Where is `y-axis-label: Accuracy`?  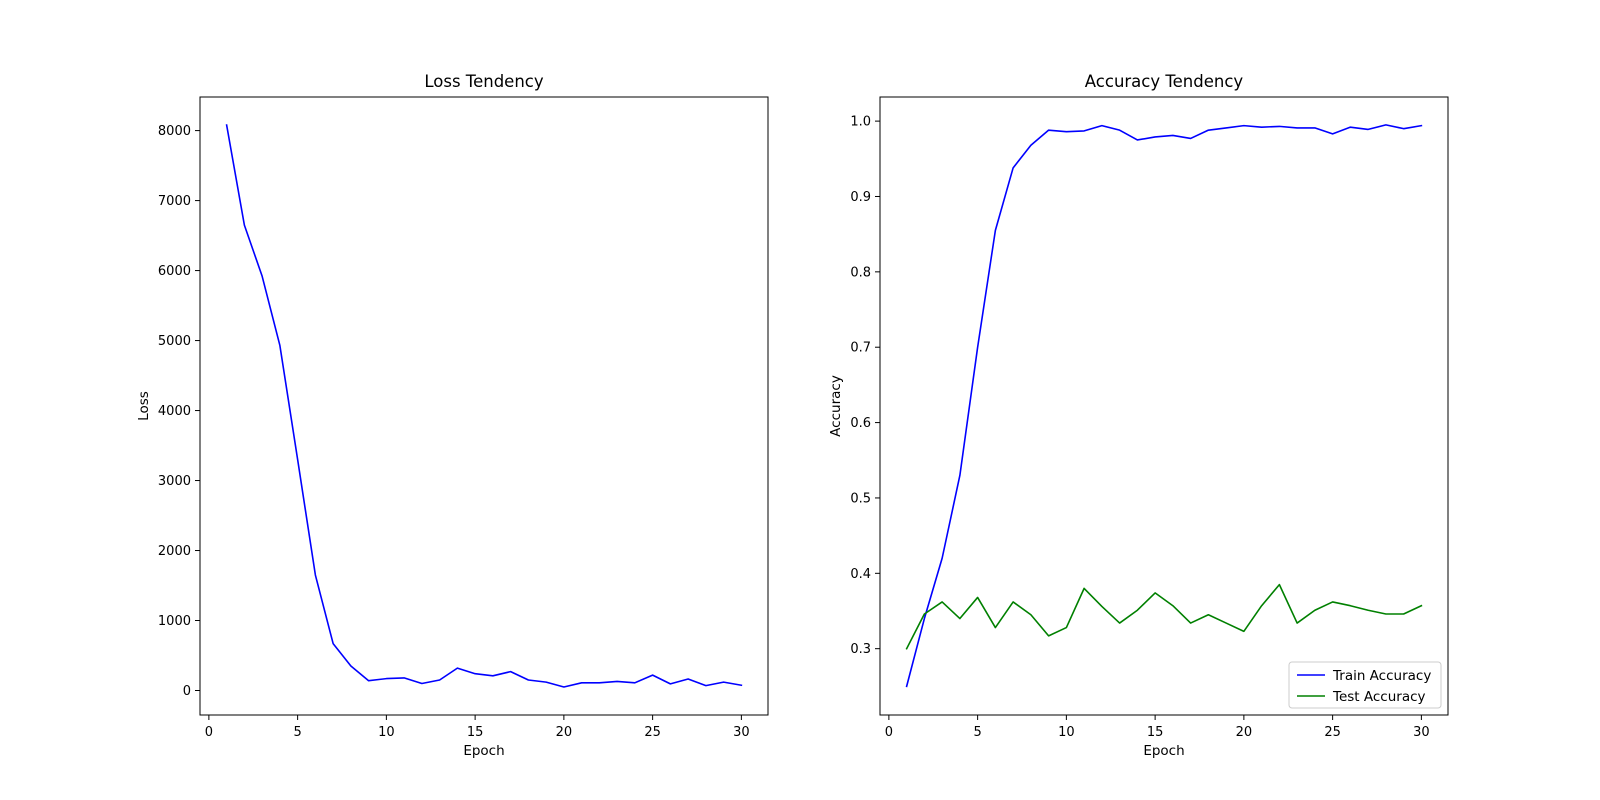 y-axis-label: Accuracy is located at coordinates (836, 406).